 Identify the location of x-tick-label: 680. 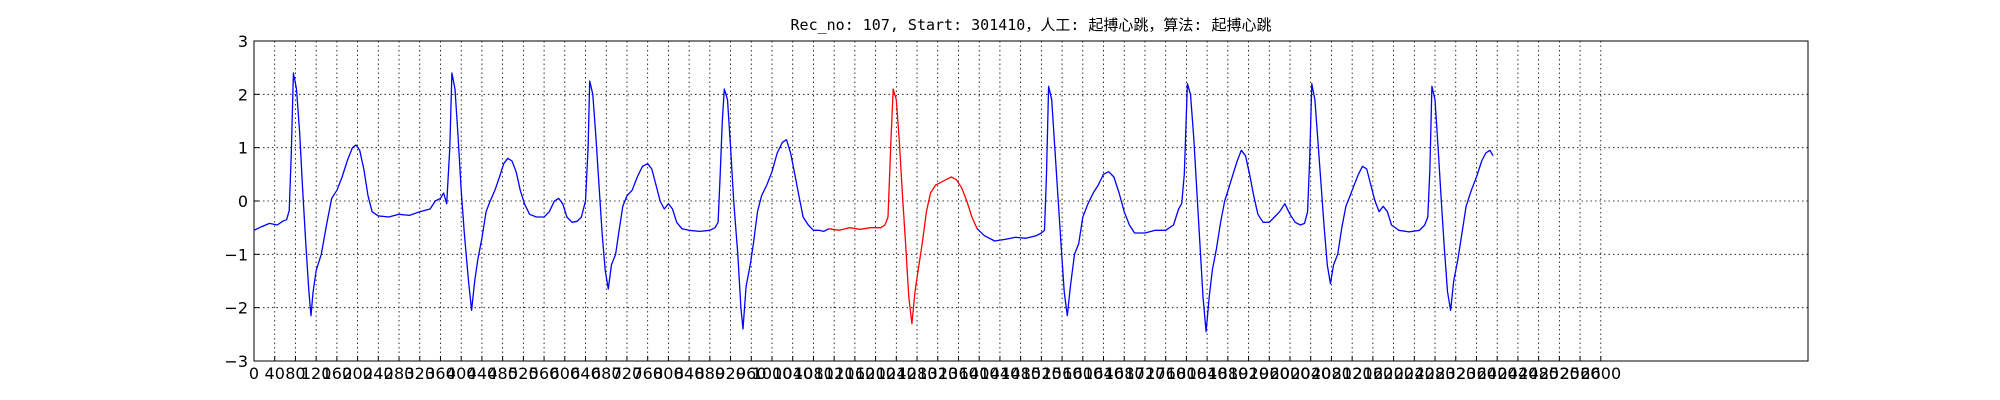
(606, 373).